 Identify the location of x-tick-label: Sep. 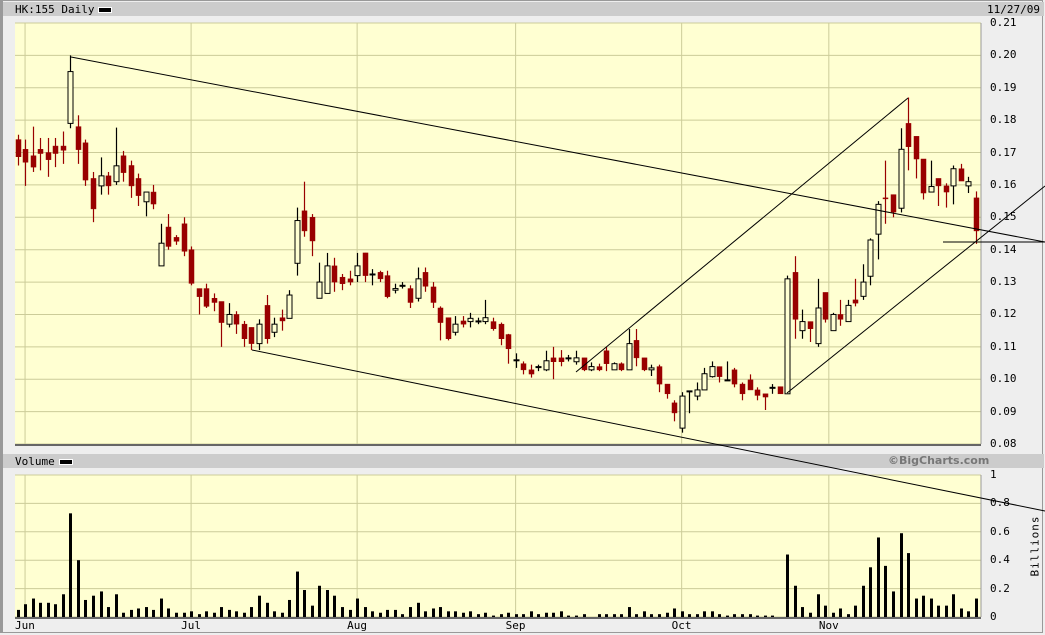
(515, 625).